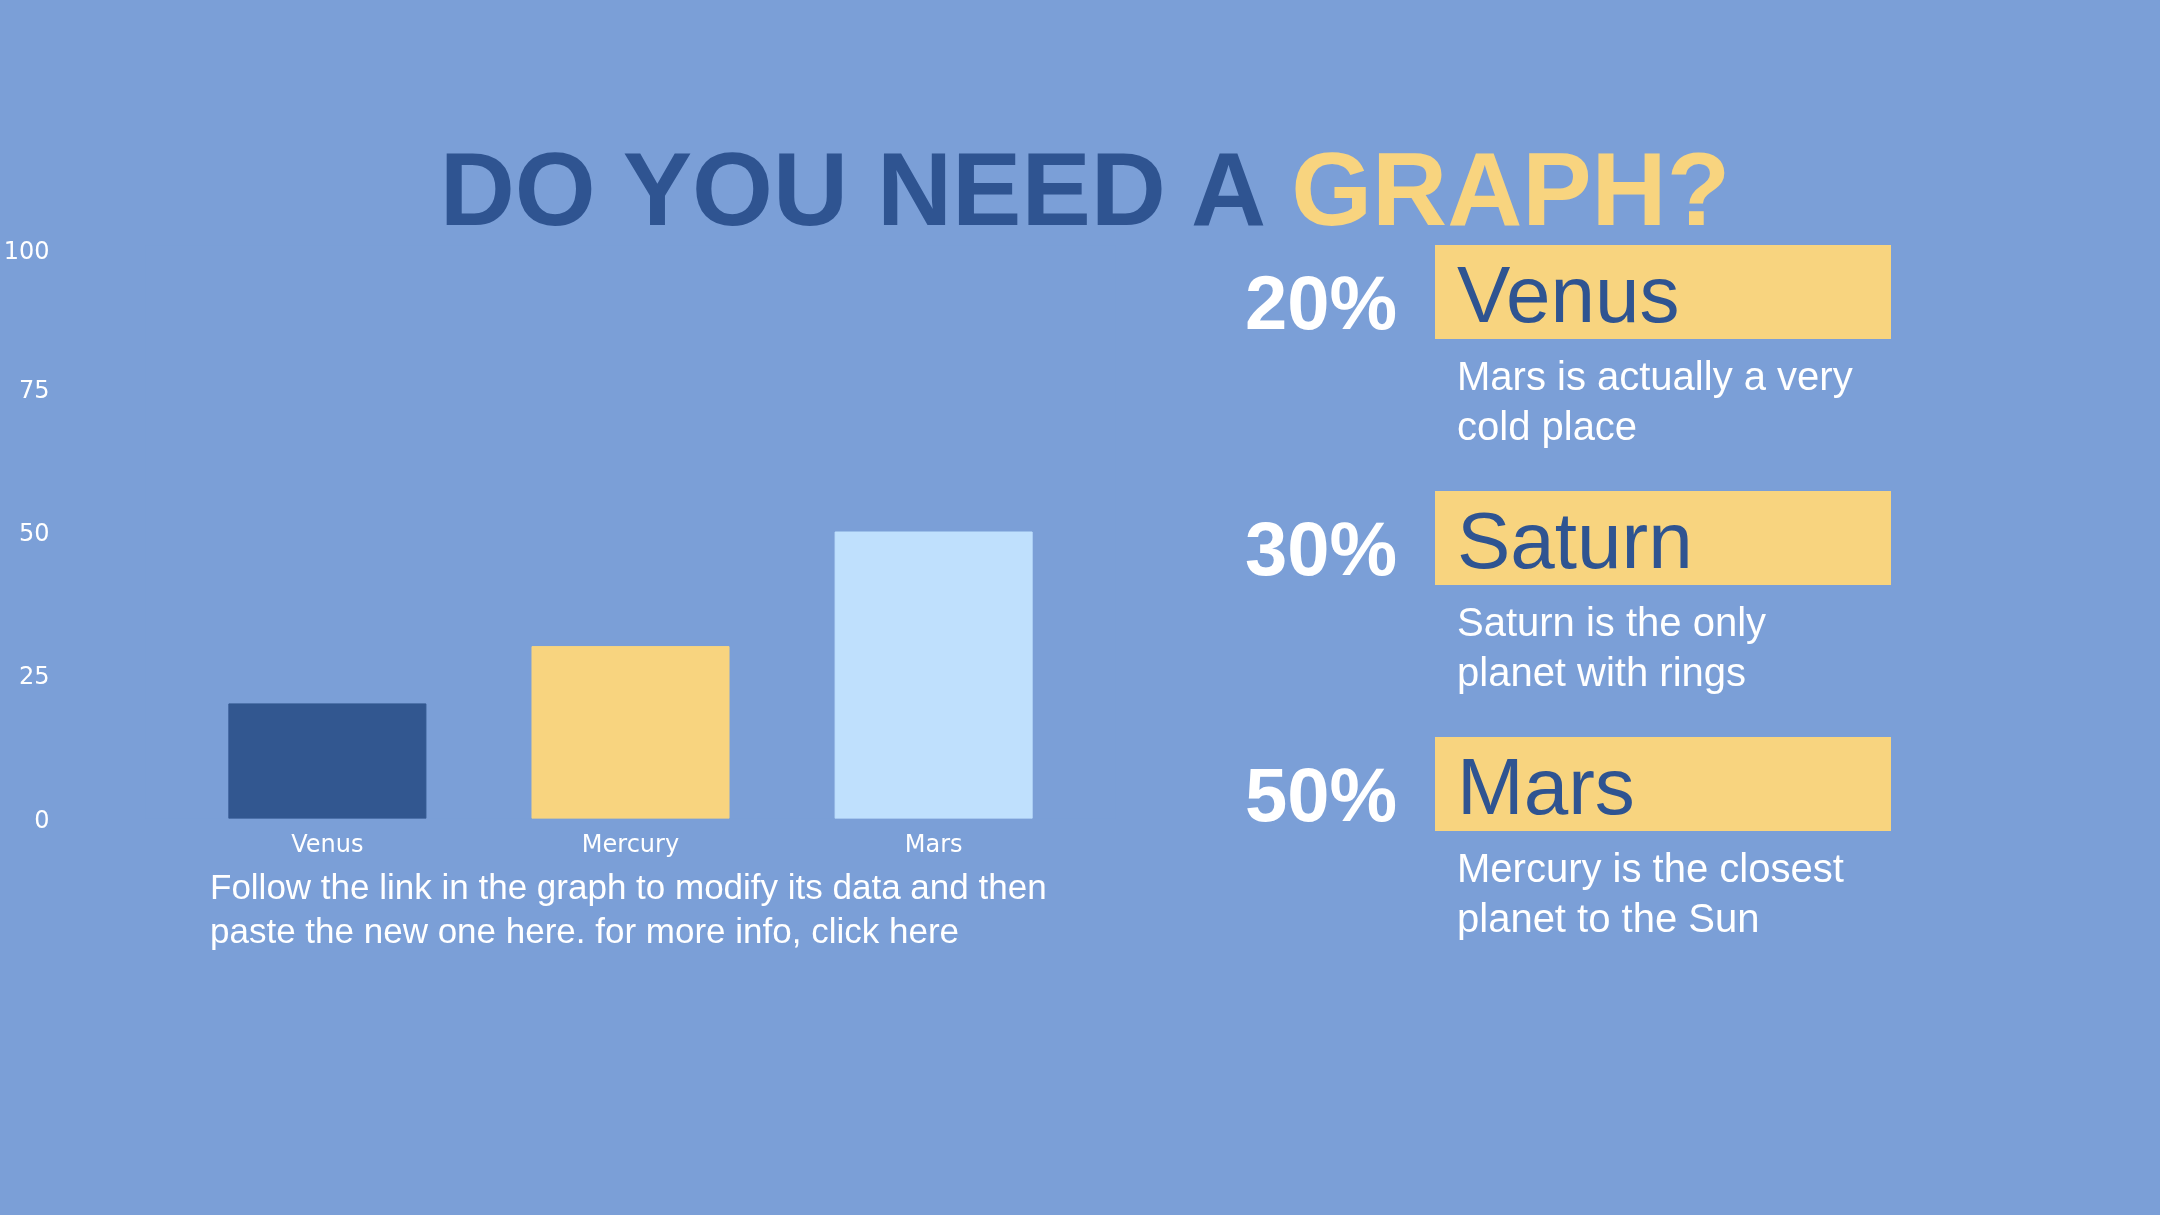 Image resolution: width=2160 pixels, height=1215 pixels. What do you see at coordinates (1612, 647) in the screenshot?
I see `text: Saturn is the only planet with rings` at bounding box center [1612, 647].